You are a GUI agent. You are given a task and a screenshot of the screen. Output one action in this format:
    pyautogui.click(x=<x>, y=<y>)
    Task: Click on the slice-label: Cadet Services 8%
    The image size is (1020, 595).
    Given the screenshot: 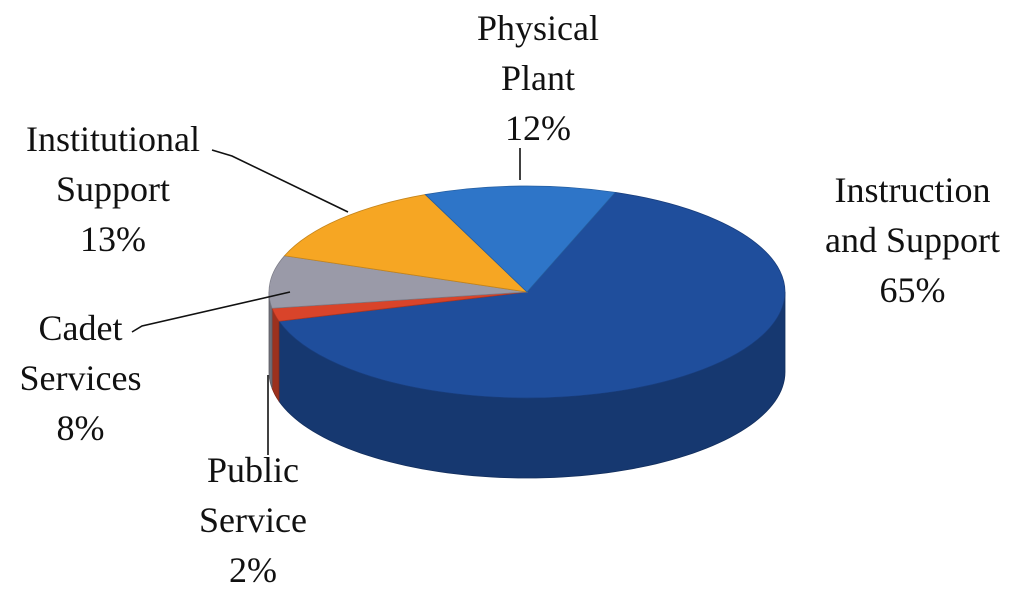 What is the action you would take?
    pyautogui.click(x=80, y=378)
    